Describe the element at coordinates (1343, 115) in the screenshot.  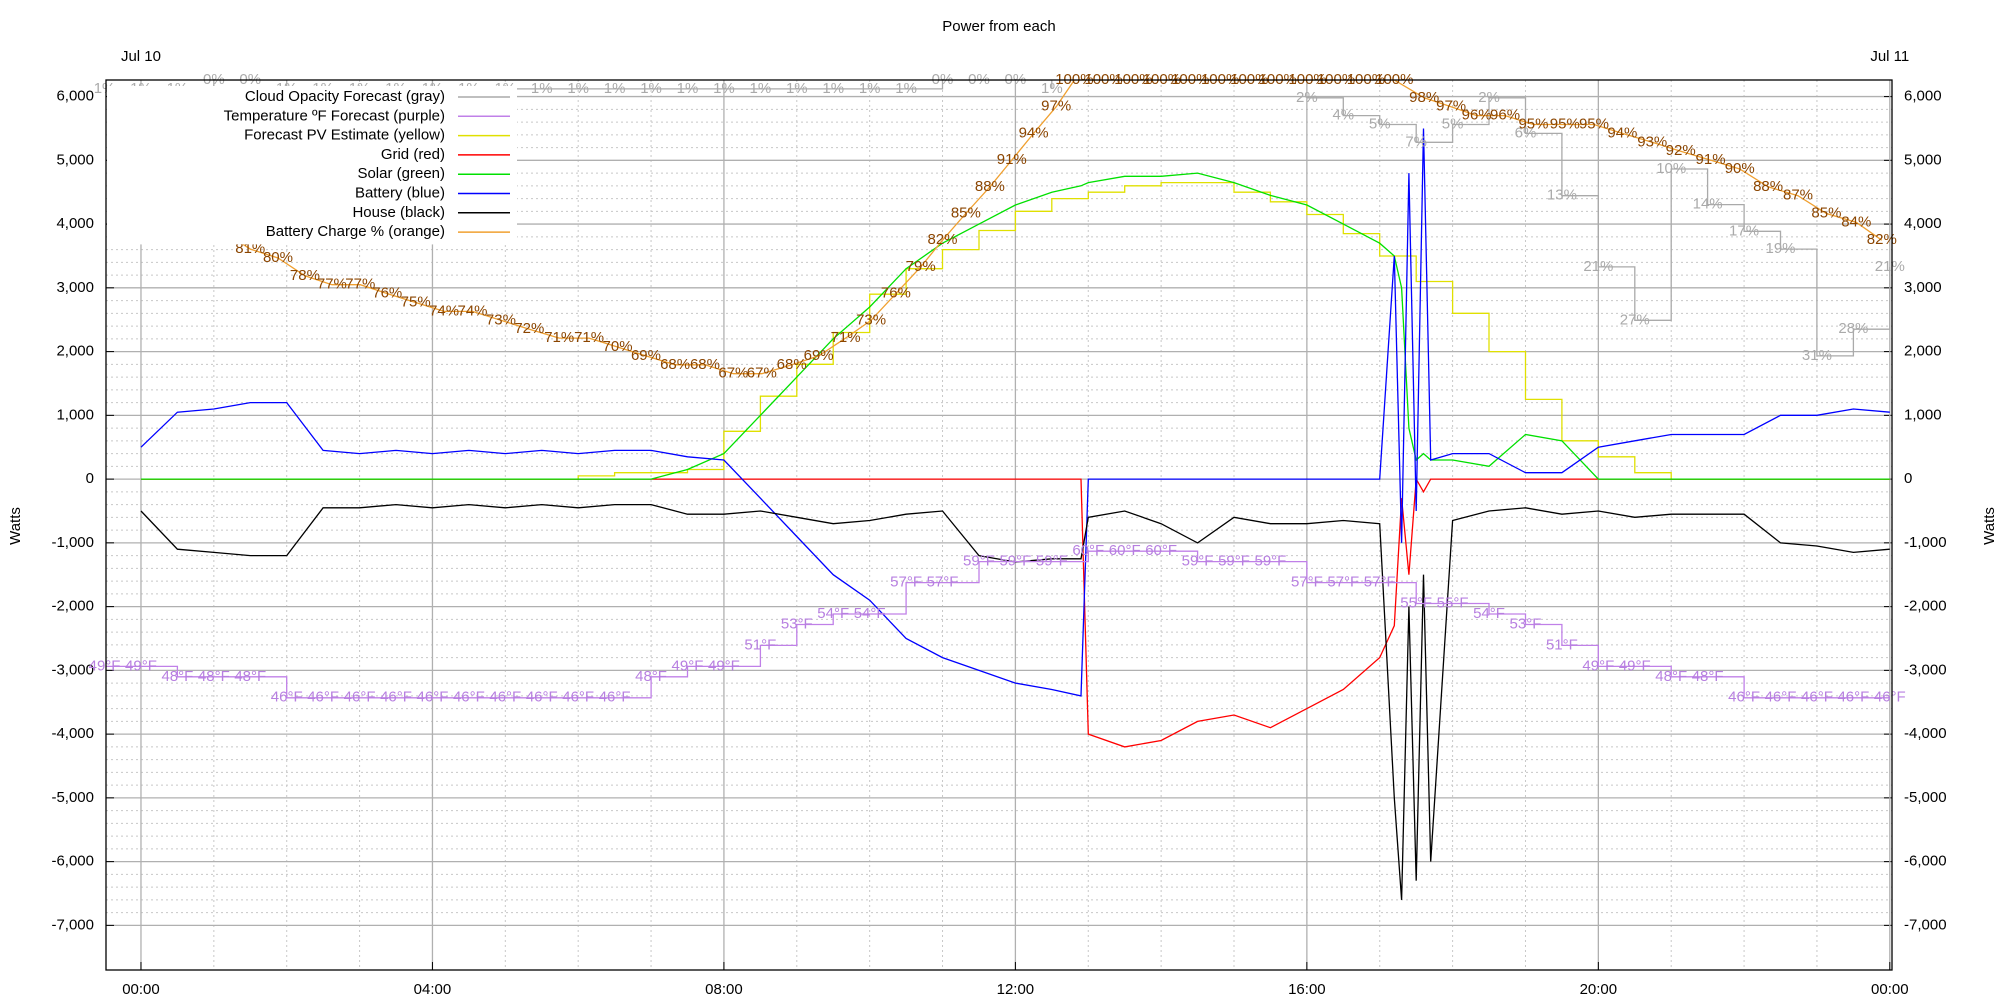
I see `value-label: 4%` at that location.